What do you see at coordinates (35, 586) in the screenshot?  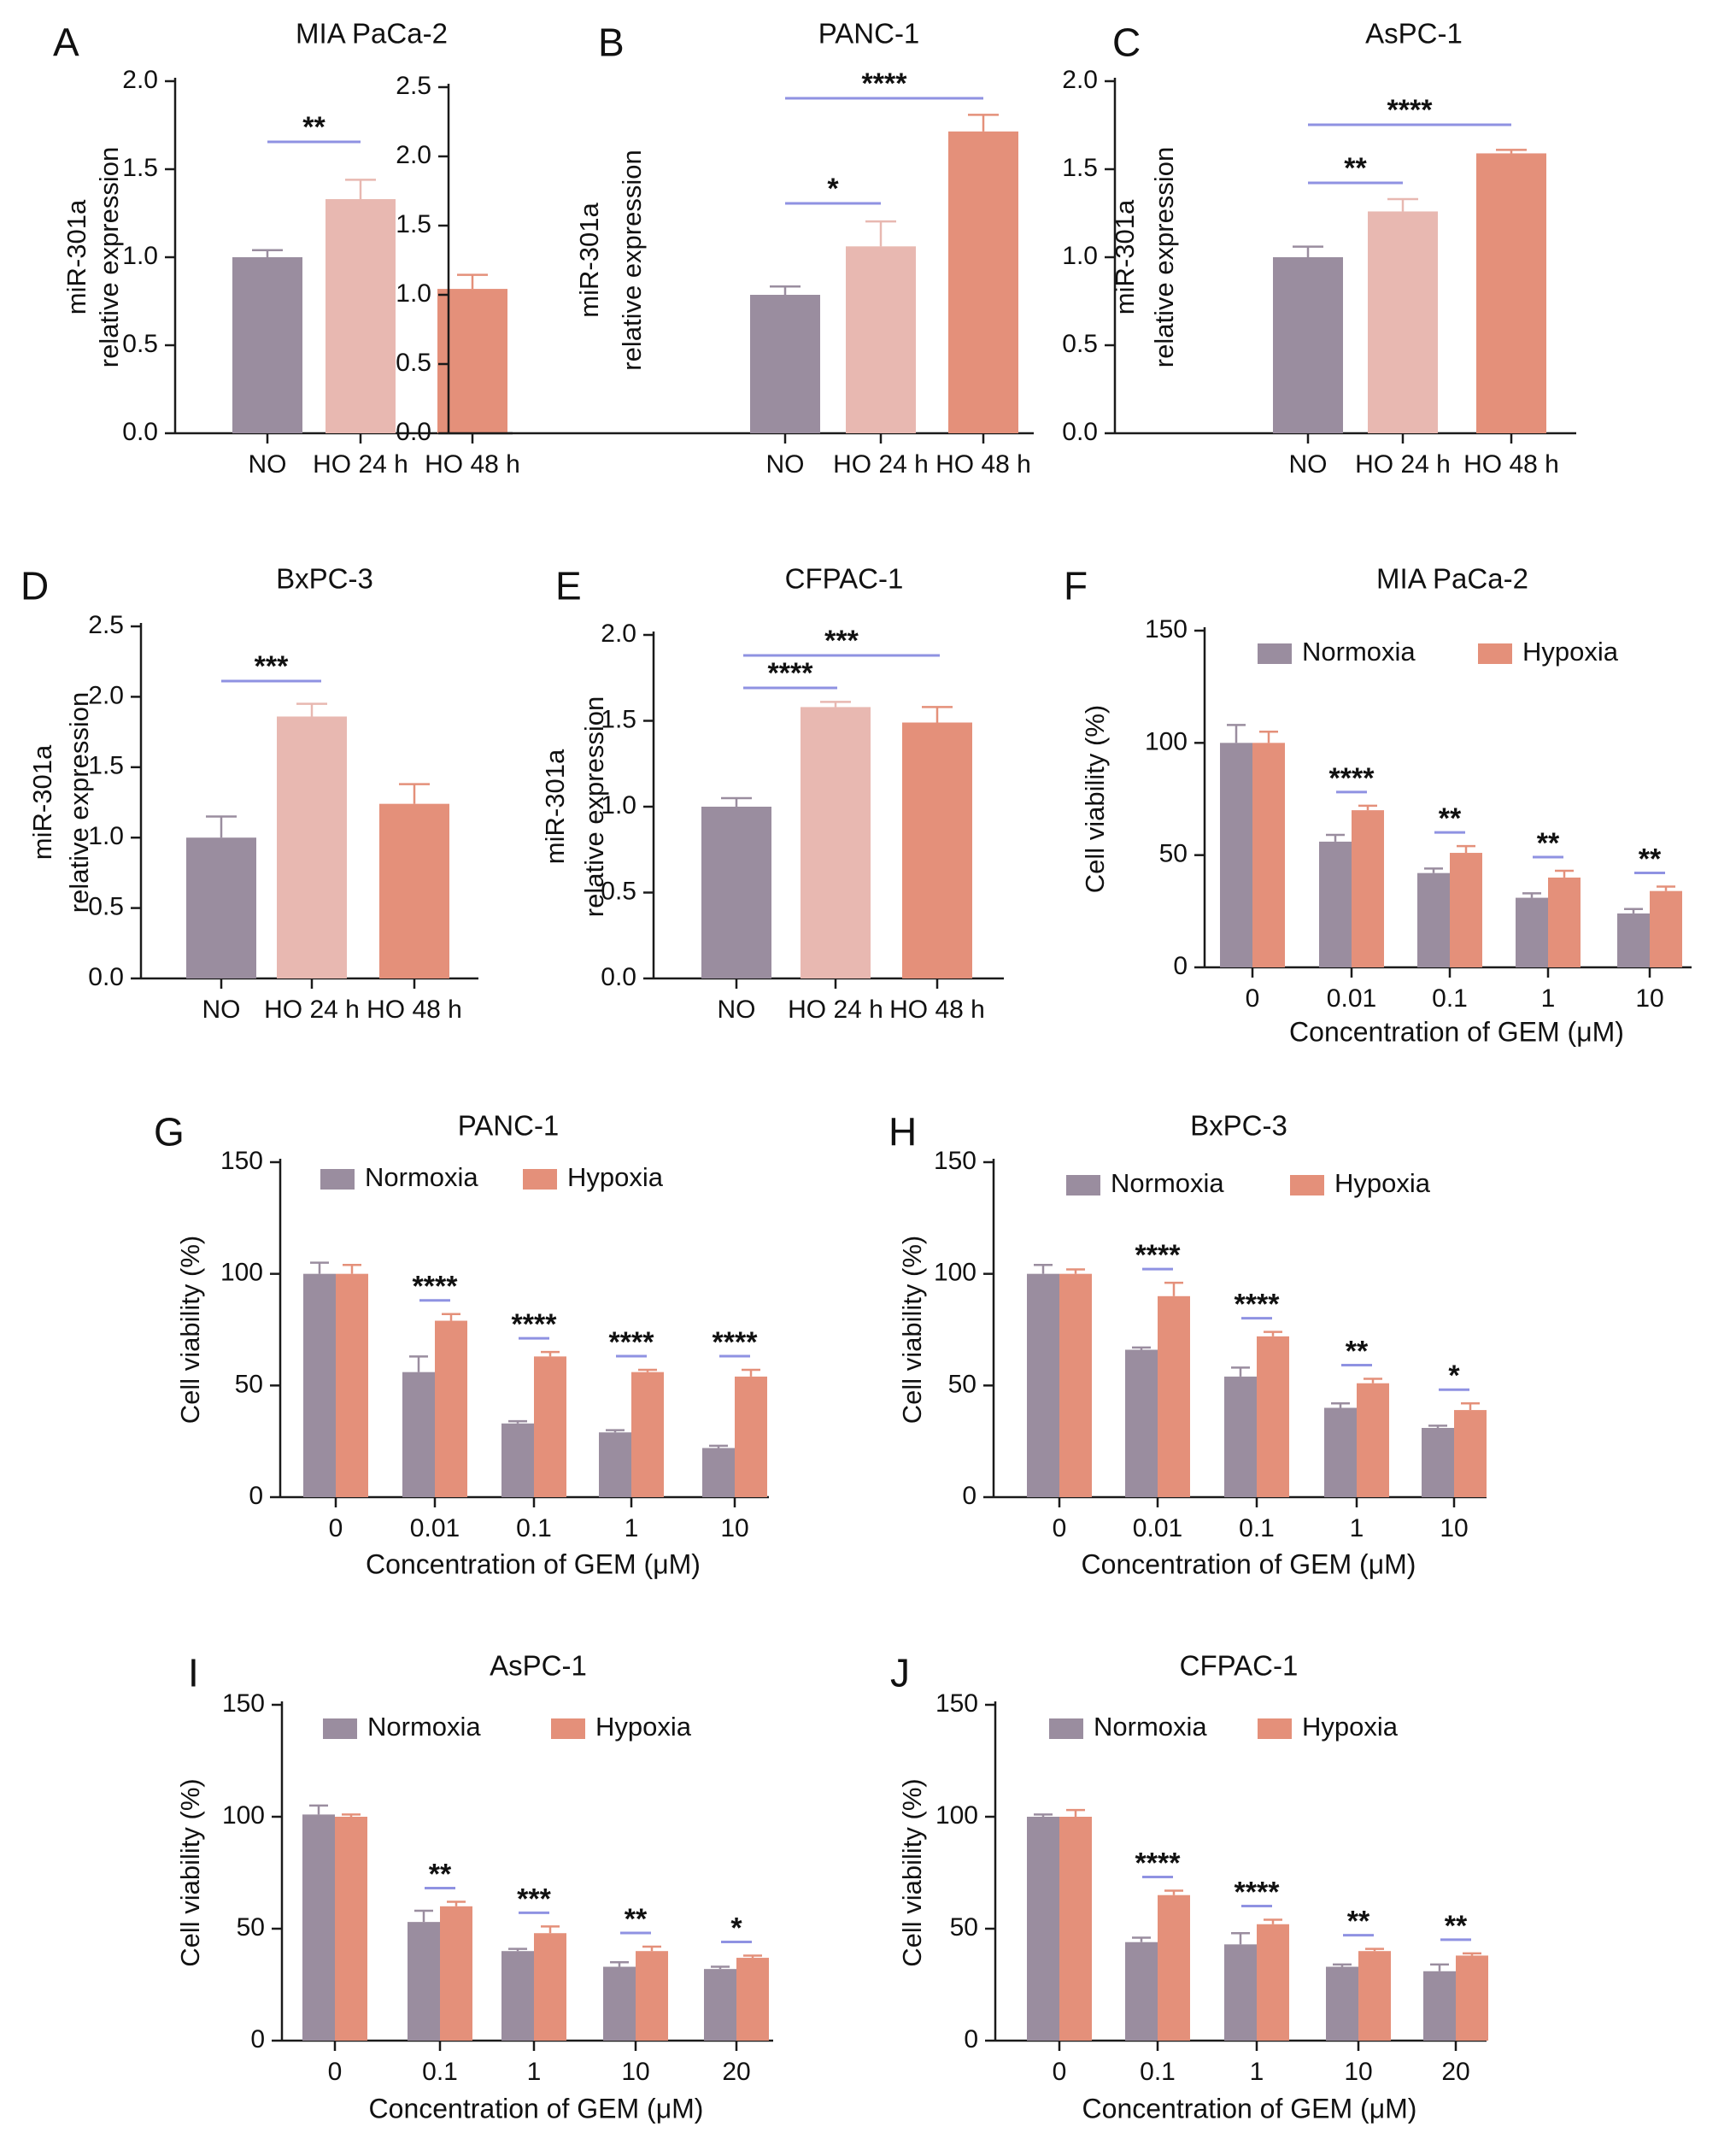 I see `panel-label: D` at bounding box center [35, 586].